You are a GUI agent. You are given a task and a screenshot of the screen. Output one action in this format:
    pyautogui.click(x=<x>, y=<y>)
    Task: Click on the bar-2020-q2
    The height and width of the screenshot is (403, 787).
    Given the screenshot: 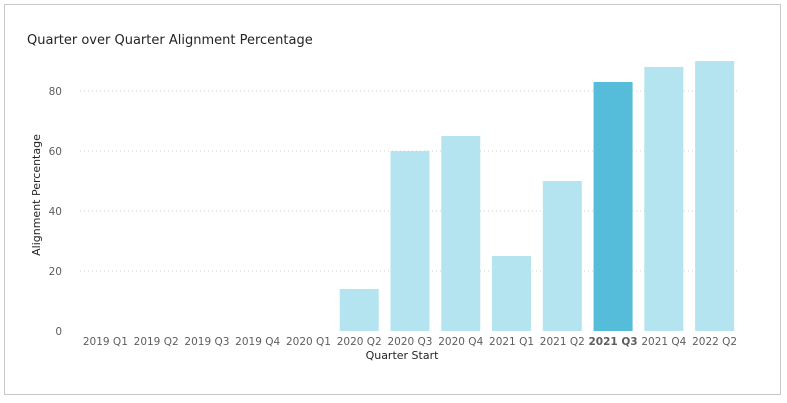 What is the action you would take?
    pyautogui.click(x=359, y=310)
    